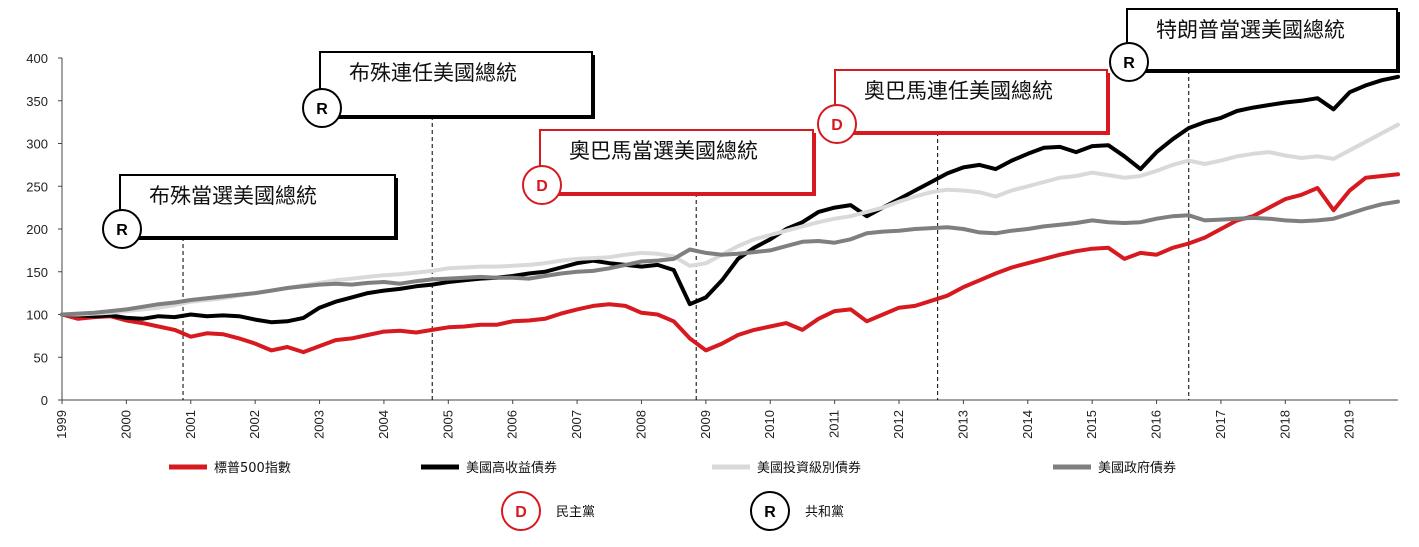 This screenshot has width=1419, height=547. Describe the element at coordinates (125, 424) in the screenshot. I see `x-tick-label: 2000` at that location.